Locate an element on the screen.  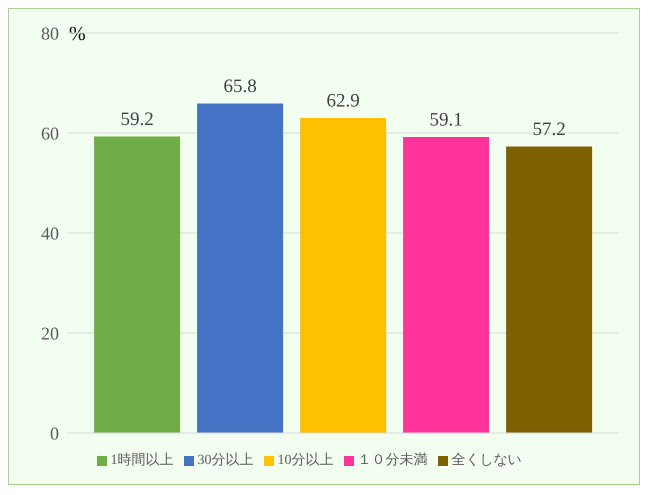
data-label: 65.8 is located at coordinates (240, 86).